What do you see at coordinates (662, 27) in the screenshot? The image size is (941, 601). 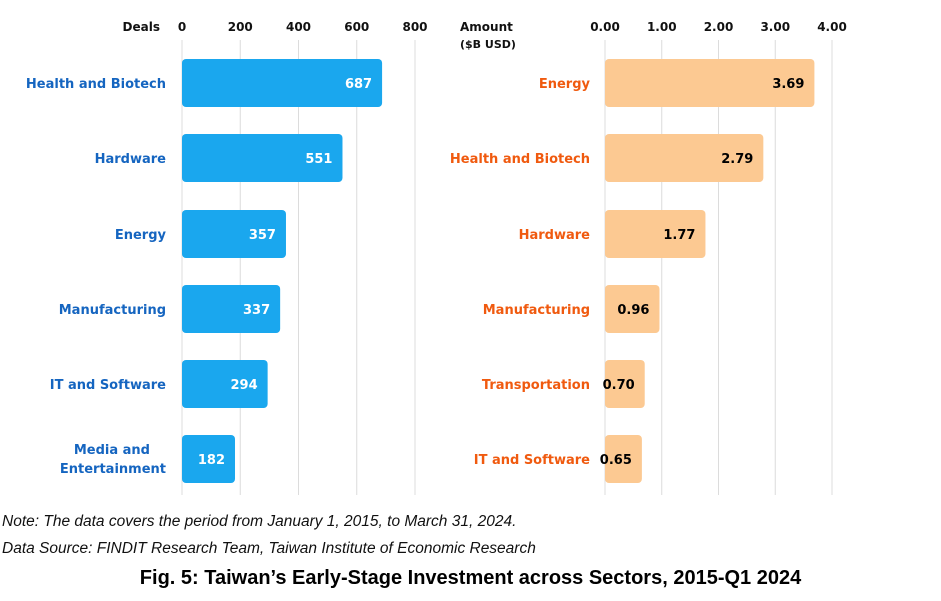 I see `amount-tick-label: 1.00` at bounding box center [662, 27].